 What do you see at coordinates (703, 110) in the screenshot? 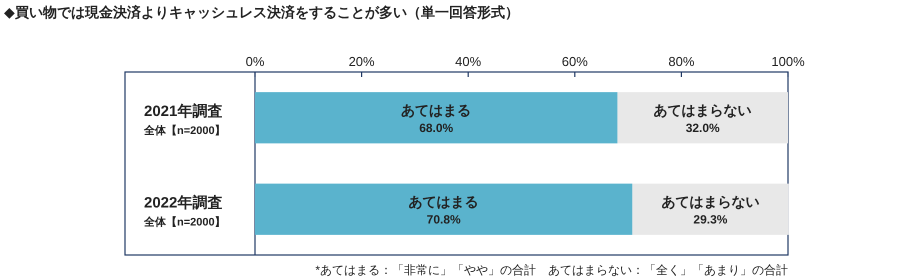
I see `series-label: あてはまらない` at bounding box center [703, 110].